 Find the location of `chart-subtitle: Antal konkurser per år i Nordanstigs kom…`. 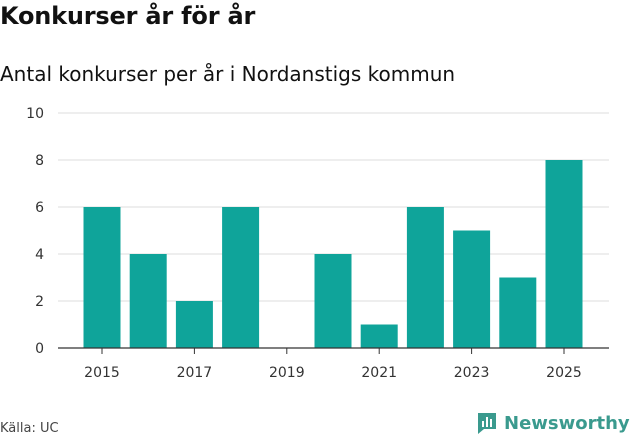

chart-subtitle: Antal konkurser per år i Nordanstigs kom… is located at coordinates (228, 74).